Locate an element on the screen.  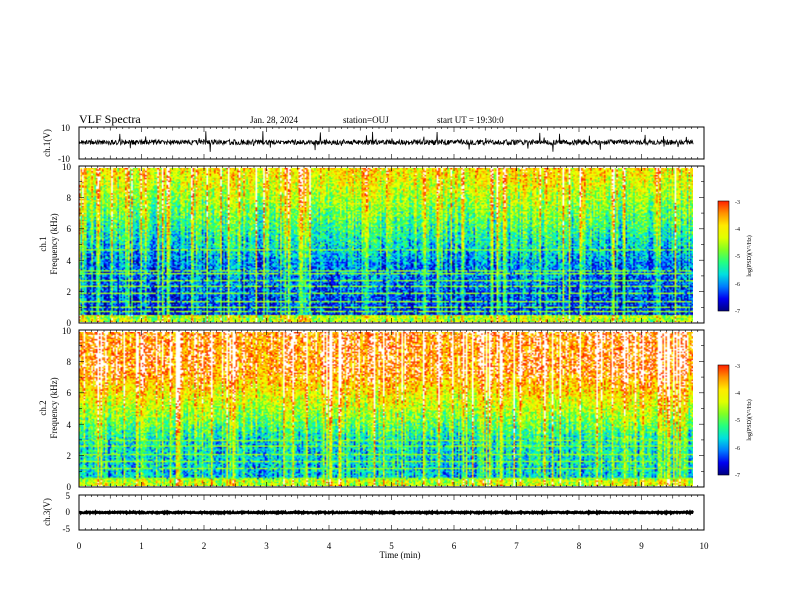
figure-title: VLF Spectra is located at coordinates (110, 119).